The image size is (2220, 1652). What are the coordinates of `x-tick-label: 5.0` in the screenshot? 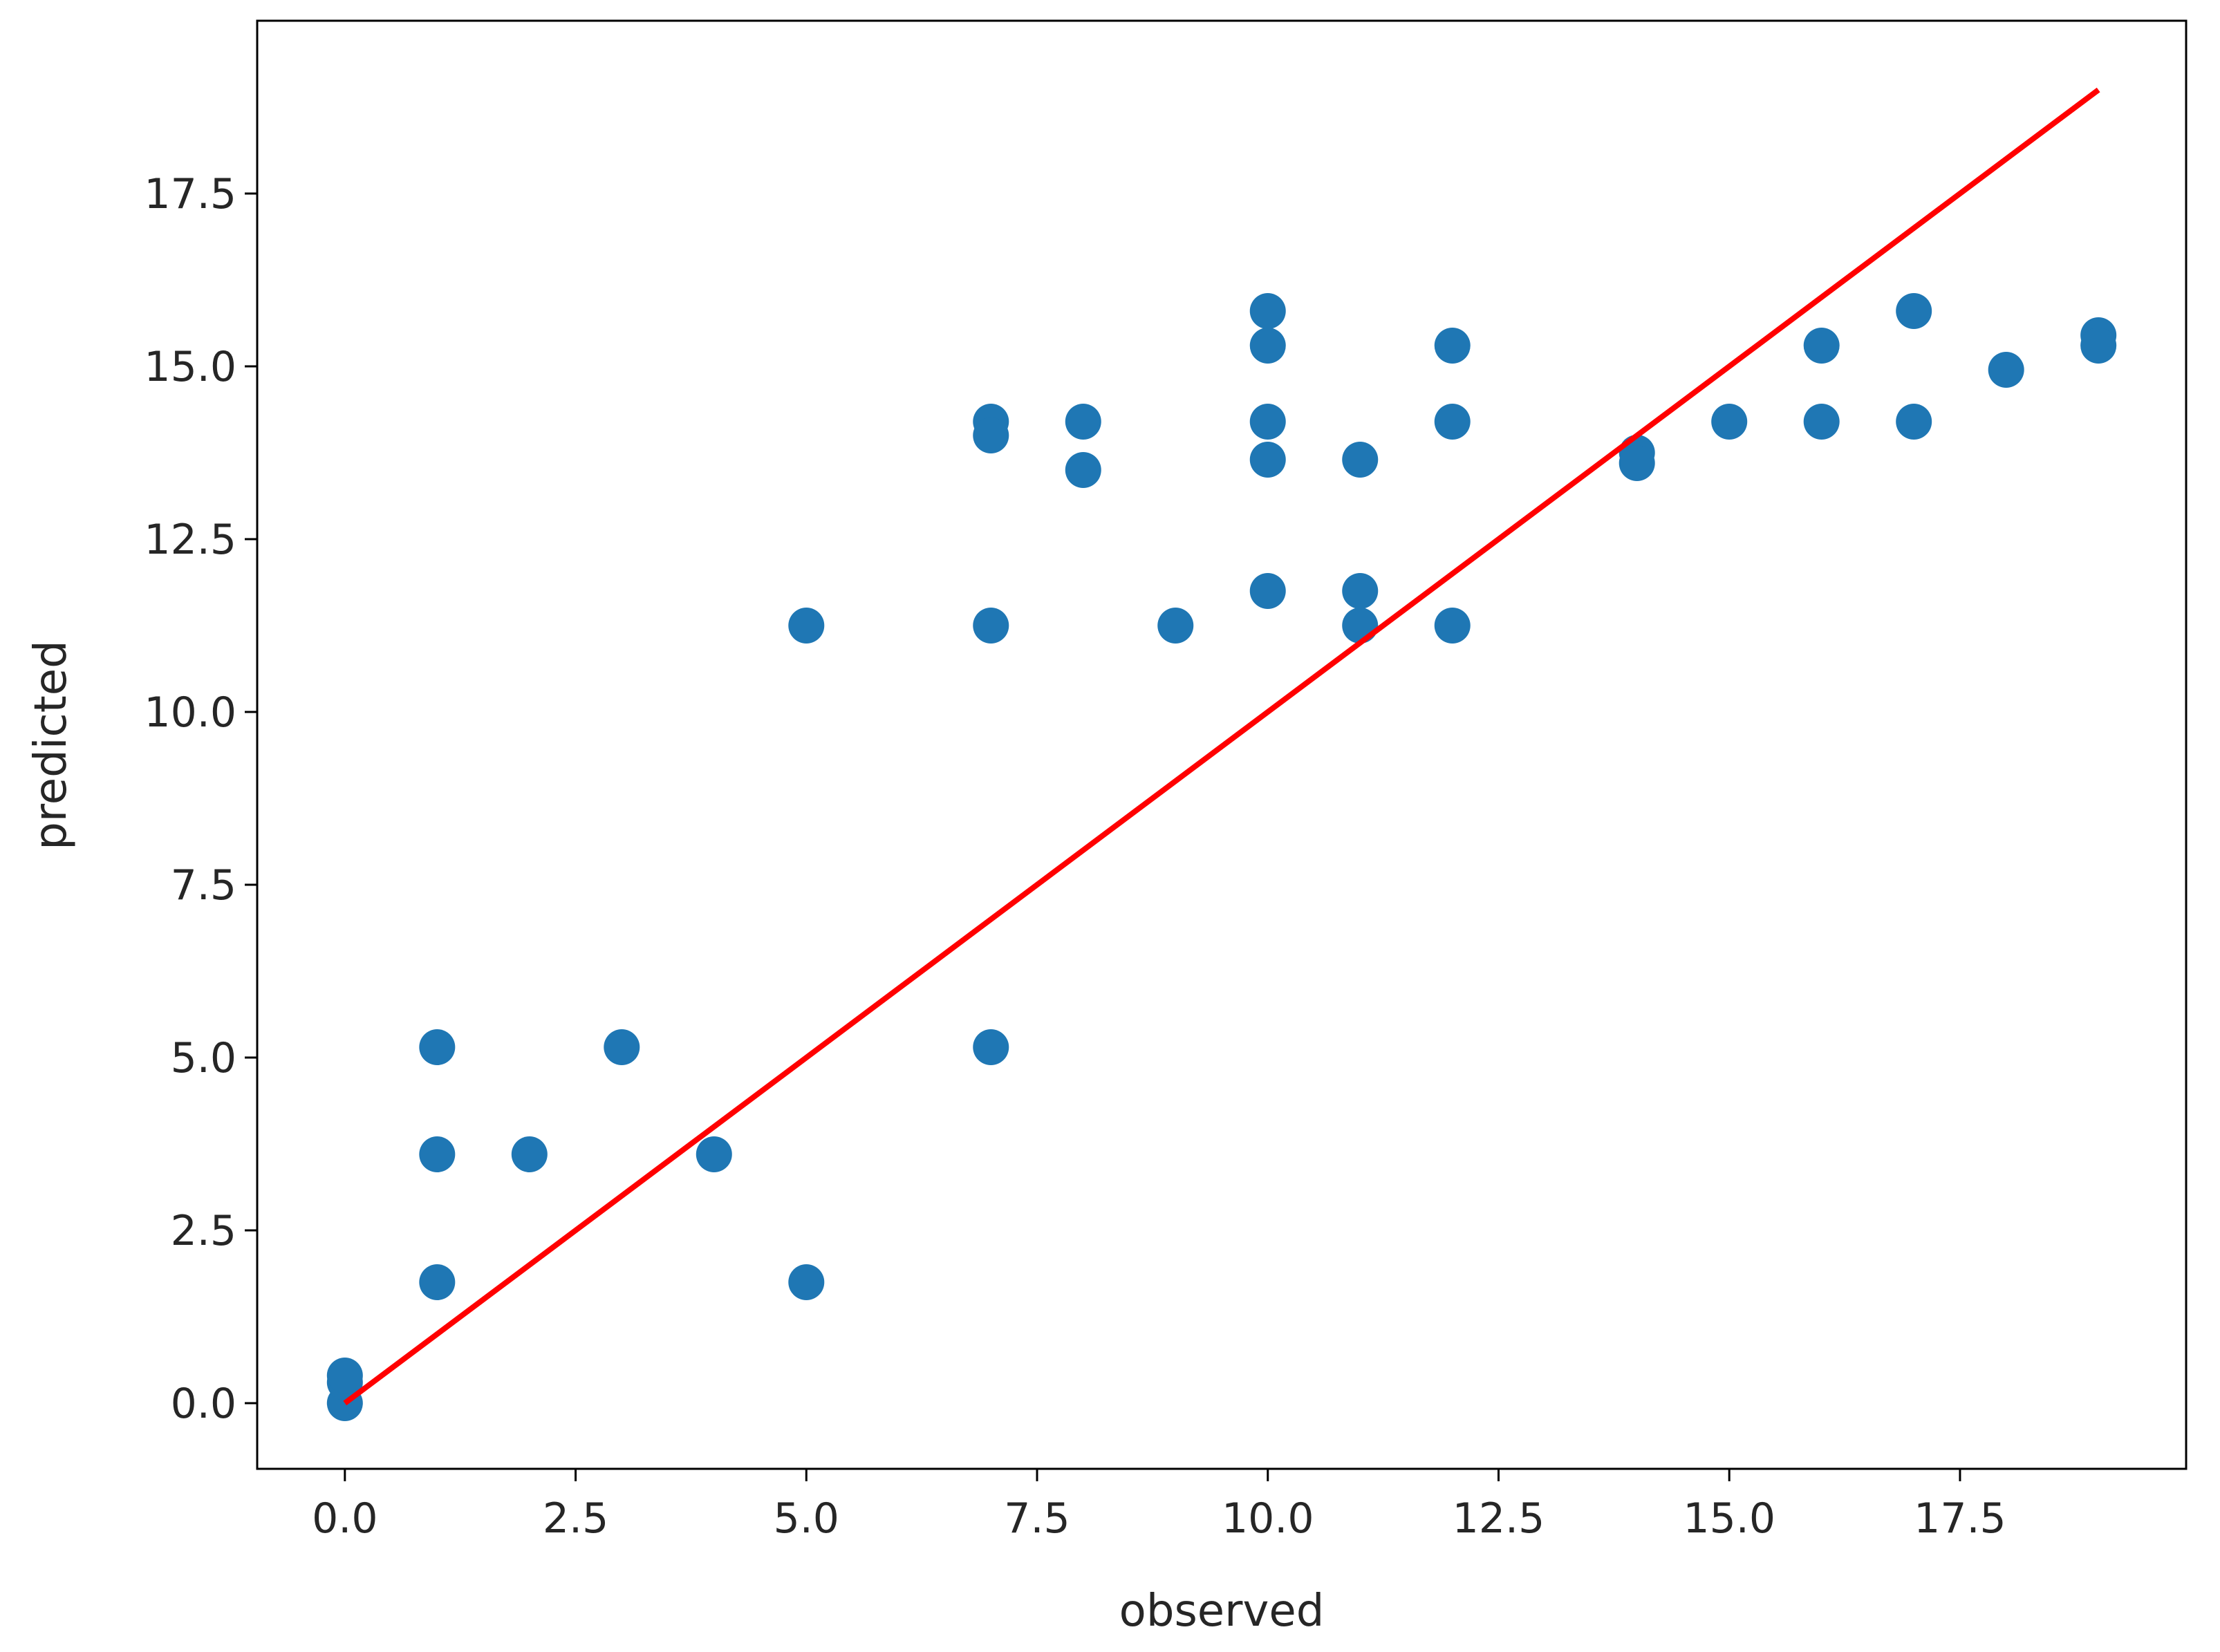 It's located at (806, 1518).